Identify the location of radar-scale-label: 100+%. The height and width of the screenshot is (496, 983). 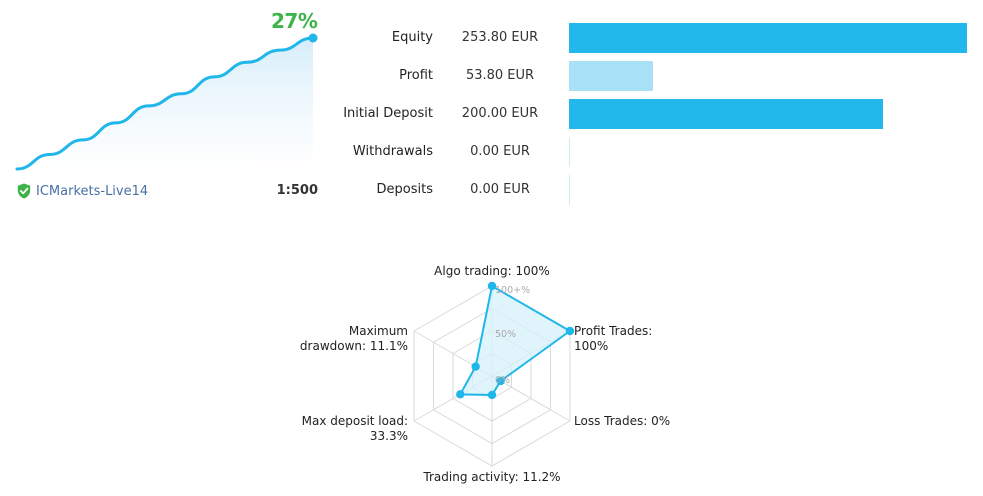
(512, 290).